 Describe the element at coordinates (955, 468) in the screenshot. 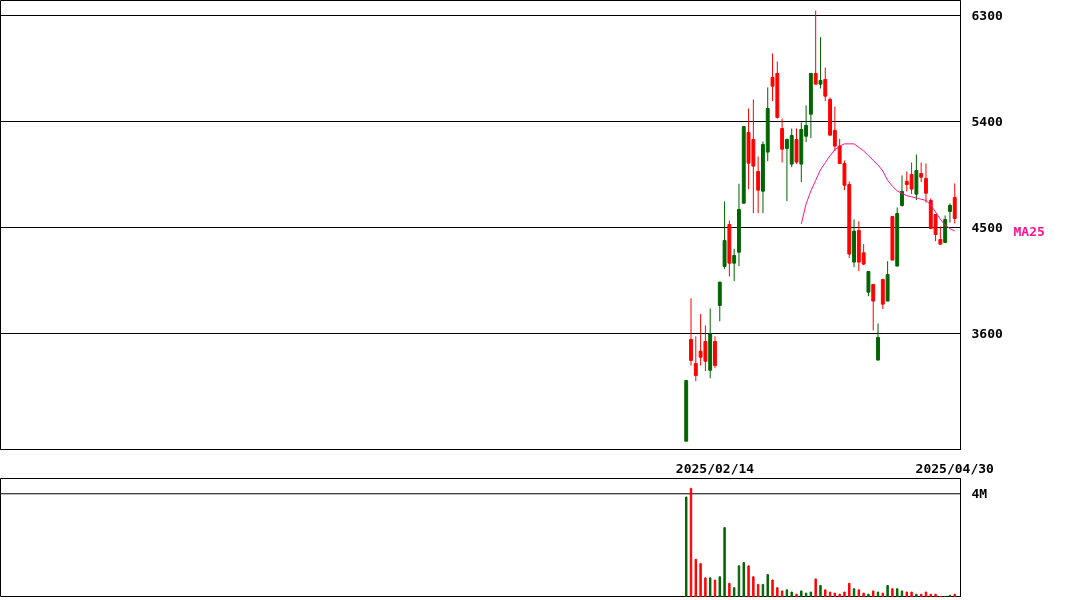

I see `x-tick-label: 2025/04/30` at that location.